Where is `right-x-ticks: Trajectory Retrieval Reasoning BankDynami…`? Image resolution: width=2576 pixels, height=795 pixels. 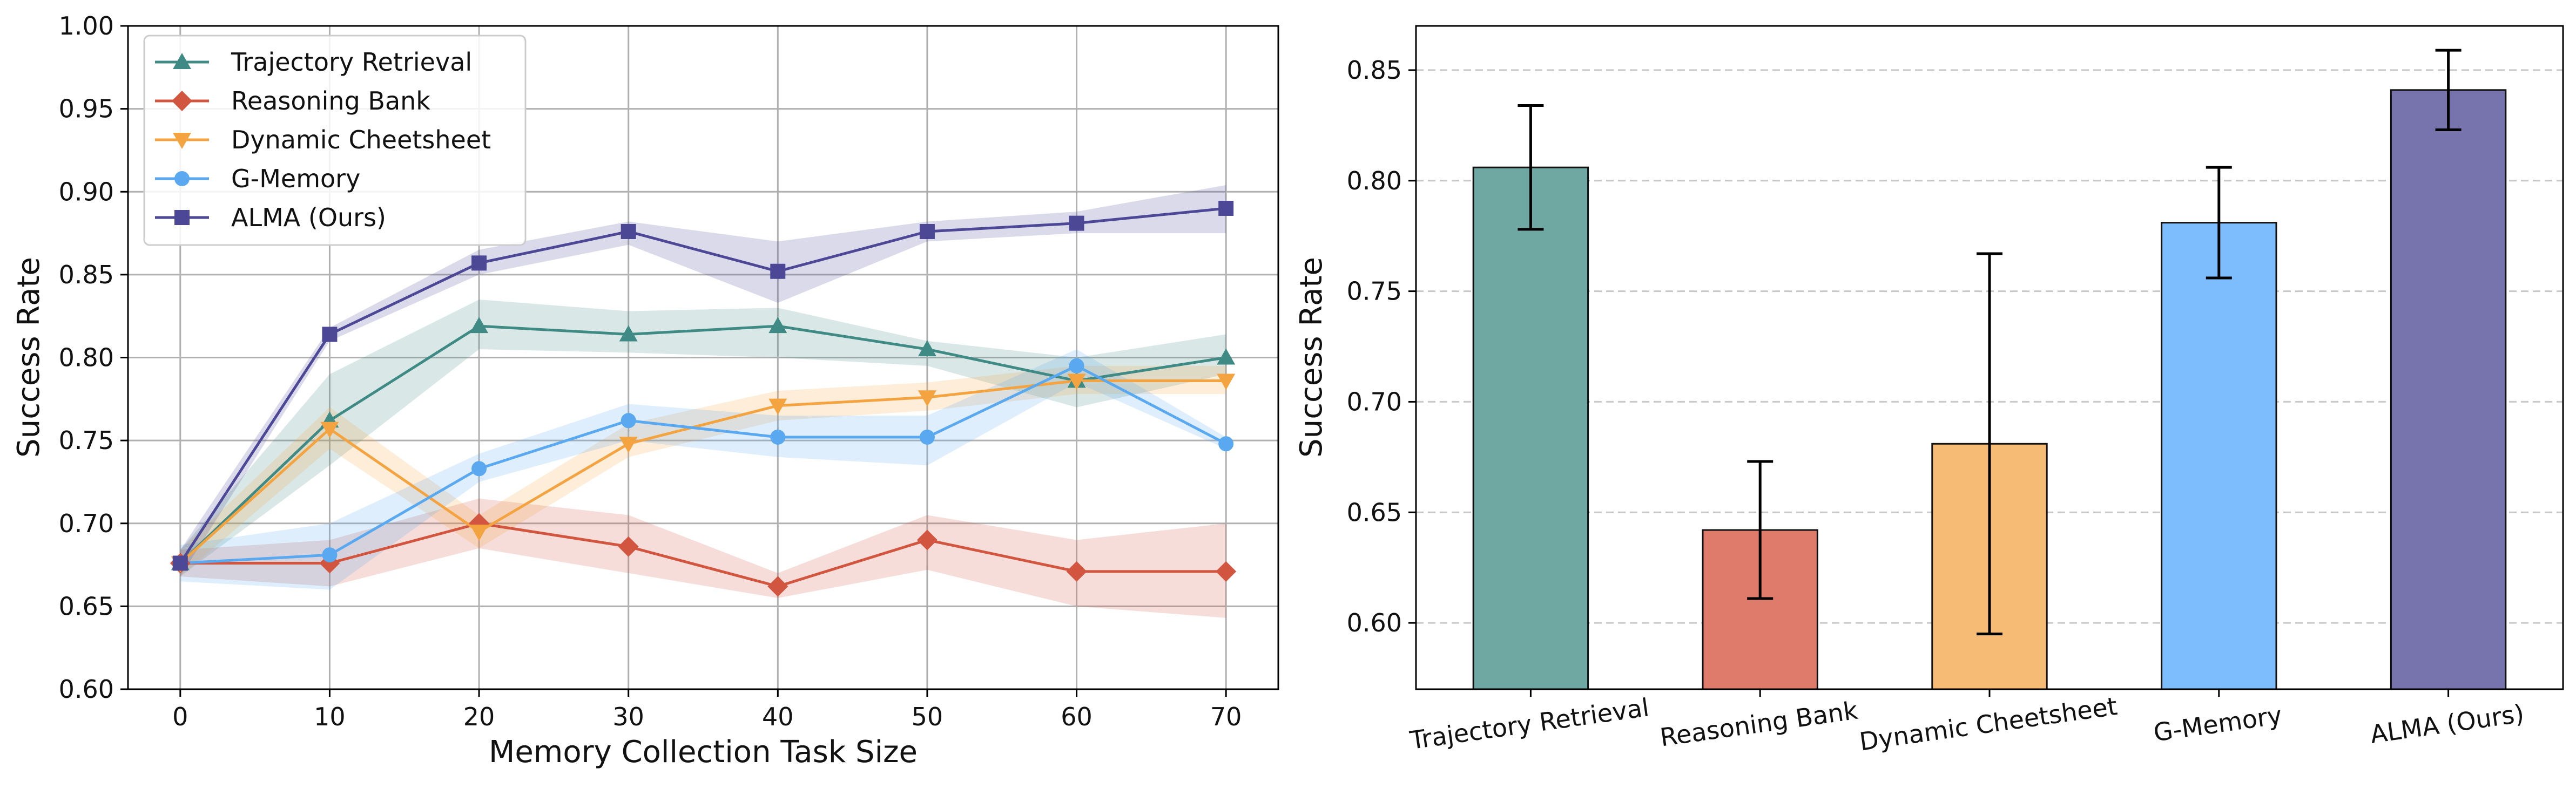 right-x-ticks: Trajectory Retrieval Reasoning BankDynami… is located at coordinates (1967, 722).